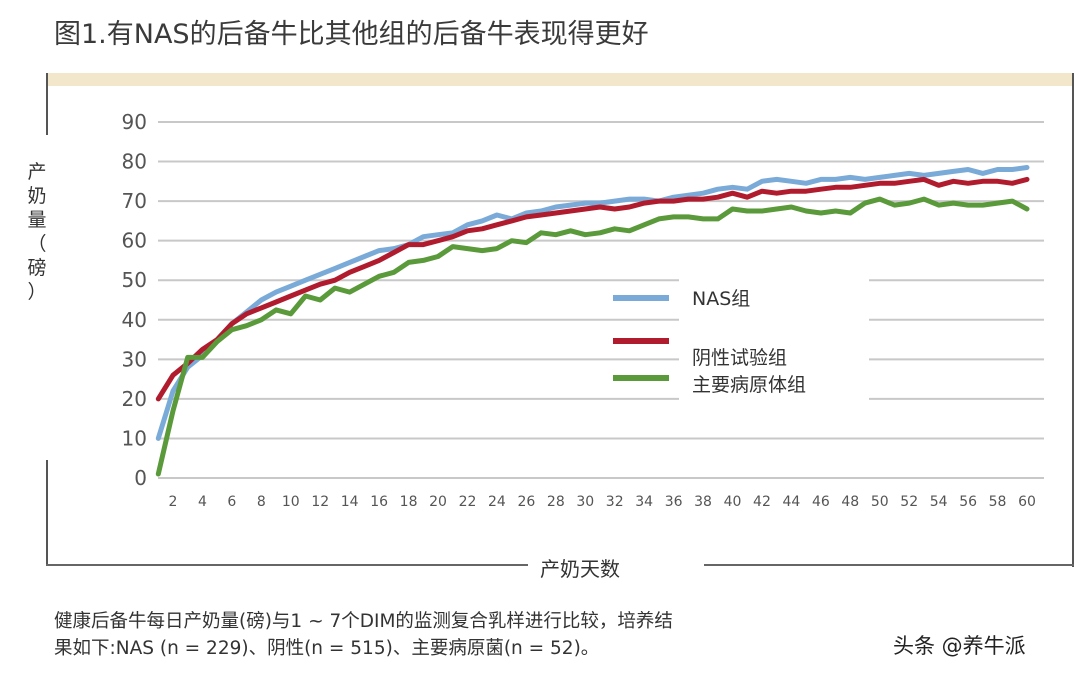 Image resolution: width=1080 pixels, height=679 pixels. What do you see at coordinates (47, 104) in the screenshot?
I see `chart-frame-left-top` at bounding box center [47, 104].